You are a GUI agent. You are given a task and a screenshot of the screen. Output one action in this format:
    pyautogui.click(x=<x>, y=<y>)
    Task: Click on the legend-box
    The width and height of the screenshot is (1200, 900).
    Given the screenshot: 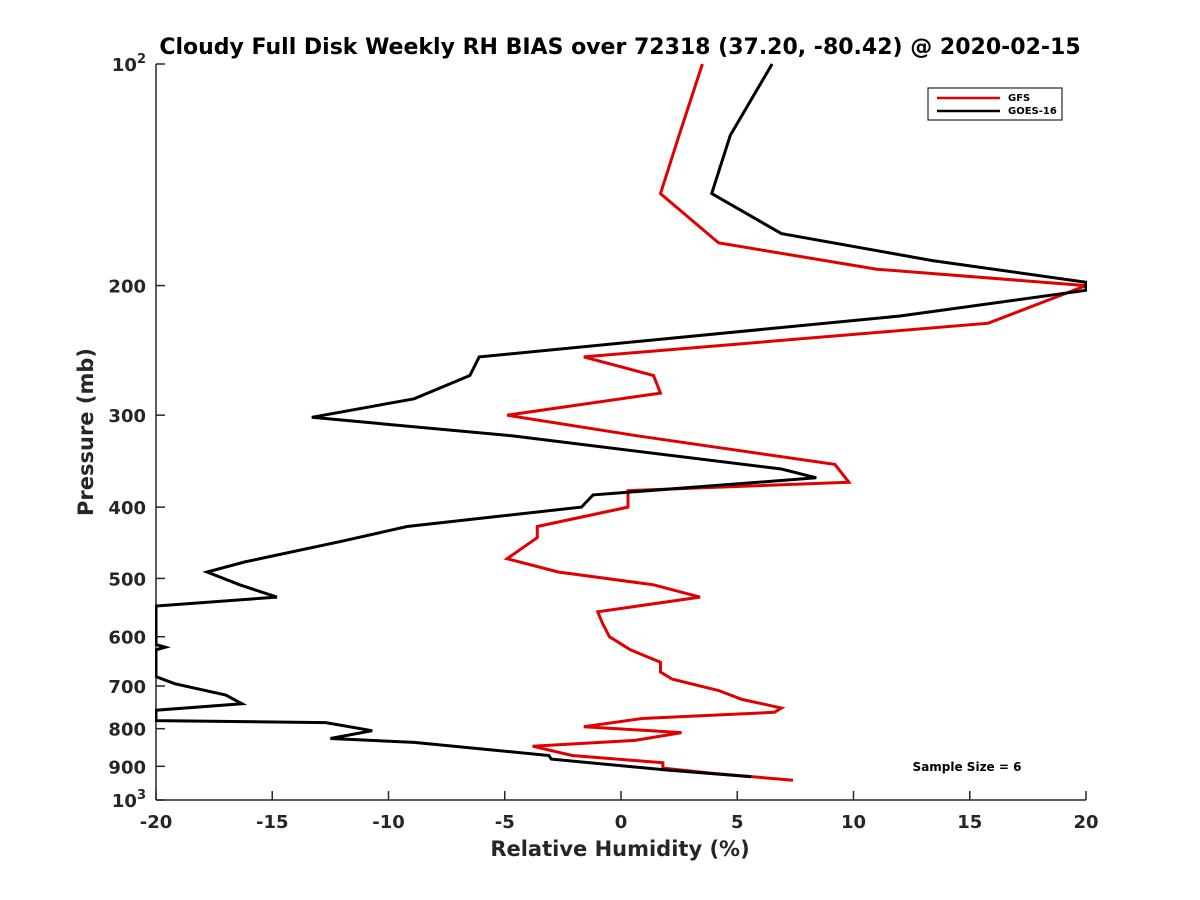 What is the action you would take?
    pyautogui.click(x=995, y=104)
    